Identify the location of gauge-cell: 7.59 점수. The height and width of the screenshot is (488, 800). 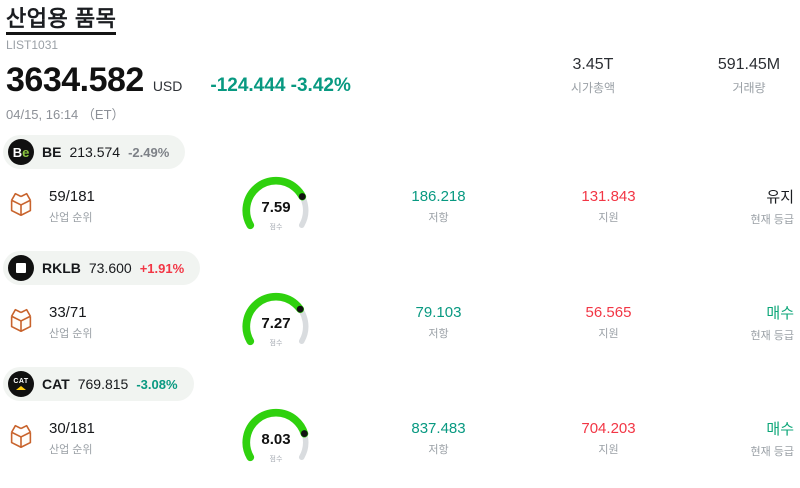
(276, 206).